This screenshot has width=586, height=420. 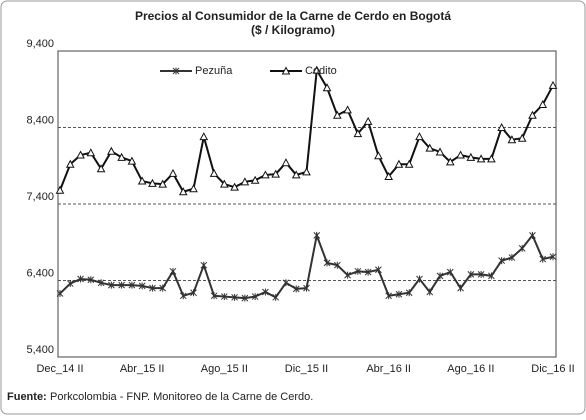 What do you see at coordinates (470, 369) in the screenshot?
I see `x-tick-label: Ago_16 II` at bounding box center [470, 369].